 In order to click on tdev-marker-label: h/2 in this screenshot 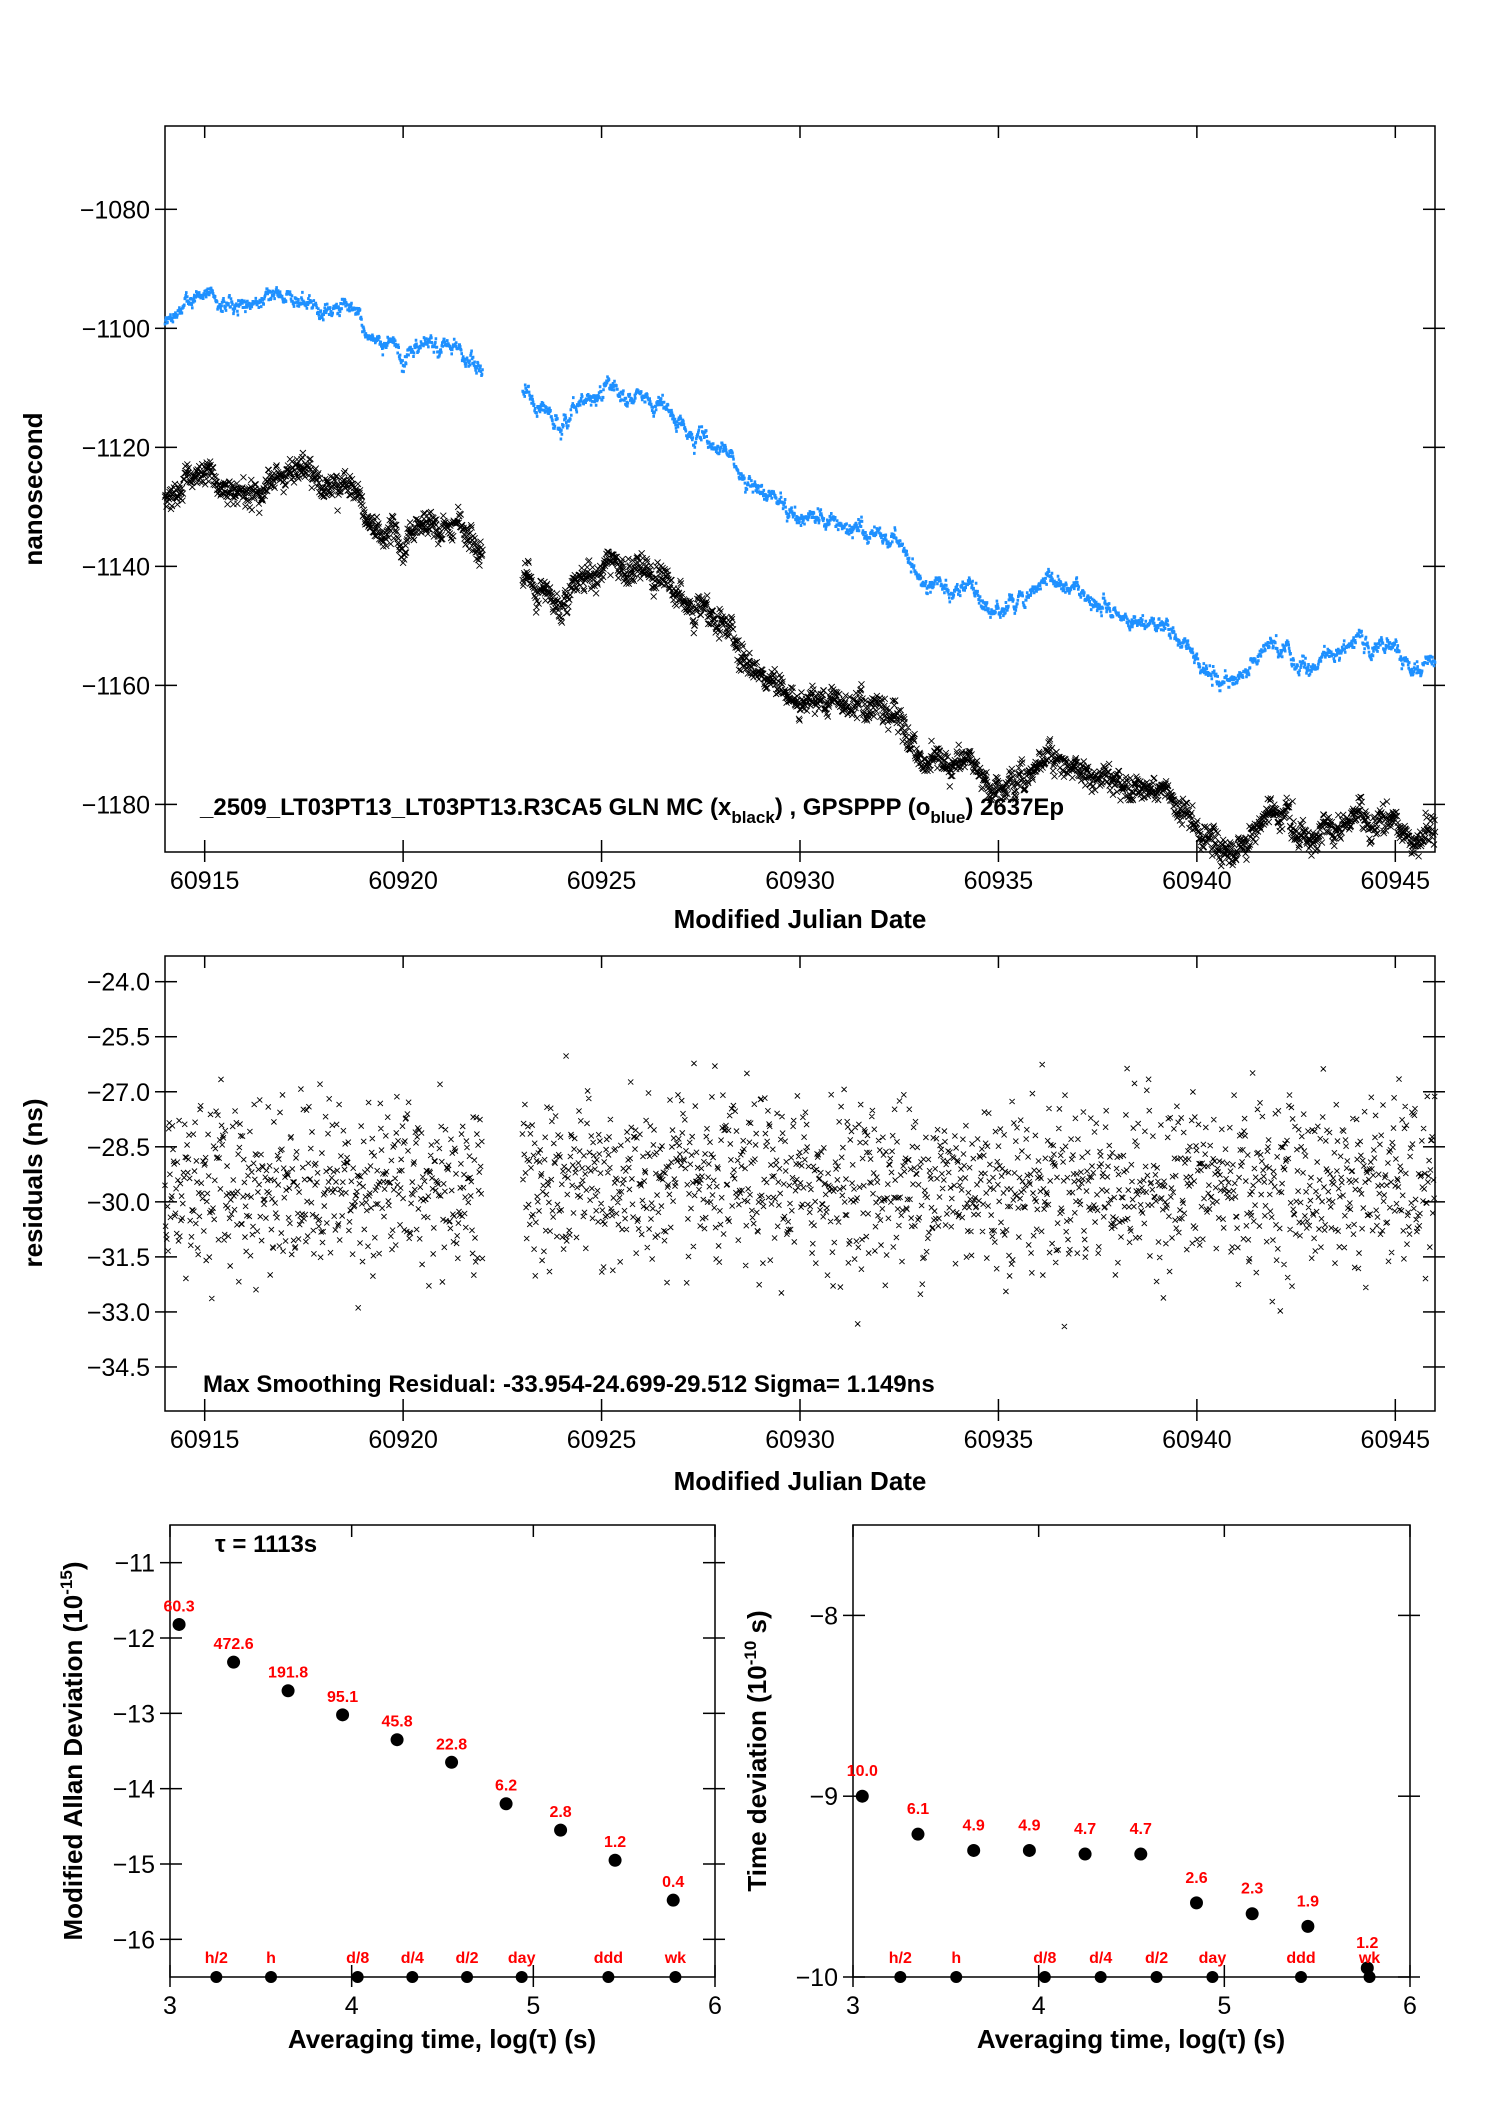, I will do `click(900, 1958)`.